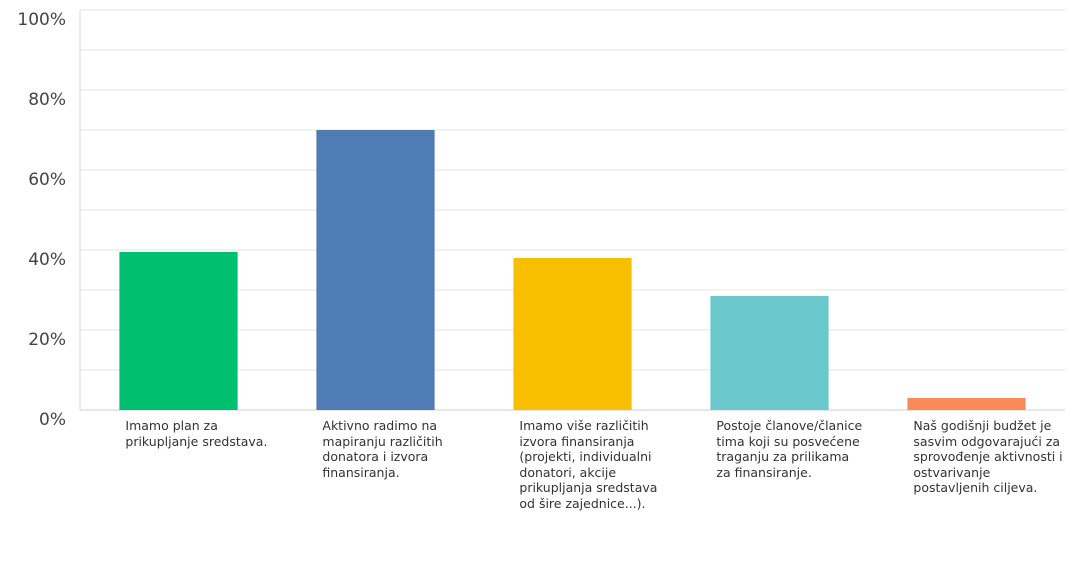 The width and height of the screenshot is (1070, 585). What do you see at coordinates (52, 420) in the screenshot?
I see `y-tick-label: 0%` at bounding box center [52, 420].